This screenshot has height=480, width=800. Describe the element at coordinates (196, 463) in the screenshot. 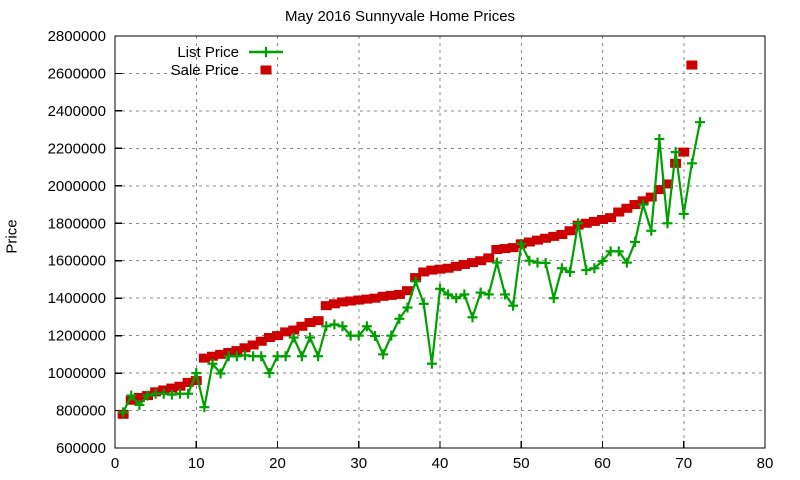

I see `x-tick-label: 10` at that location.